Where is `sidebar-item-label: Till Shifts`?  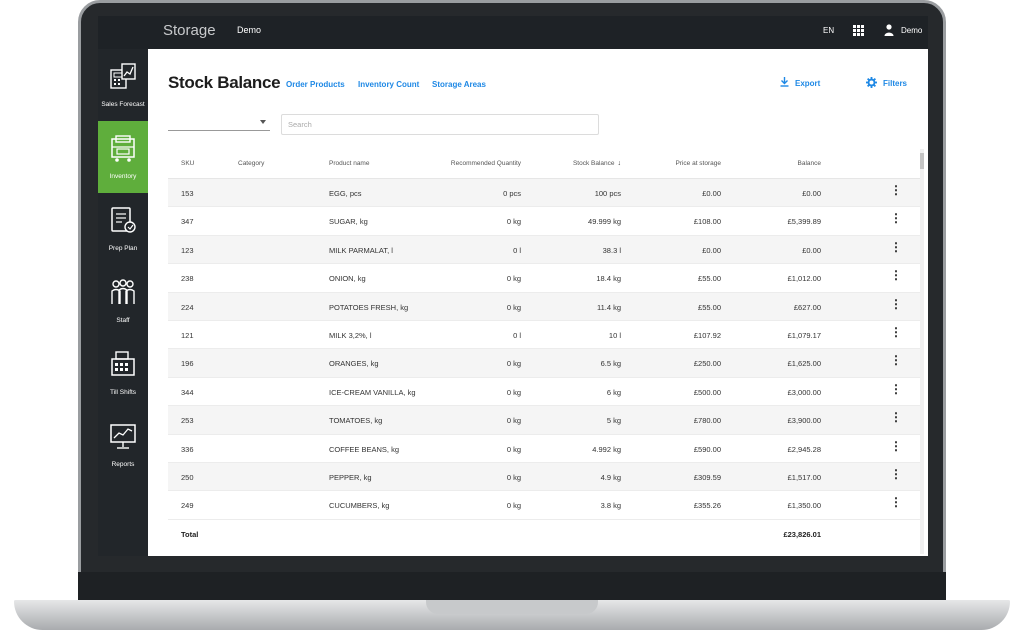 sidebar-item-label: Till Shifts is located at coordinates (123, 392).